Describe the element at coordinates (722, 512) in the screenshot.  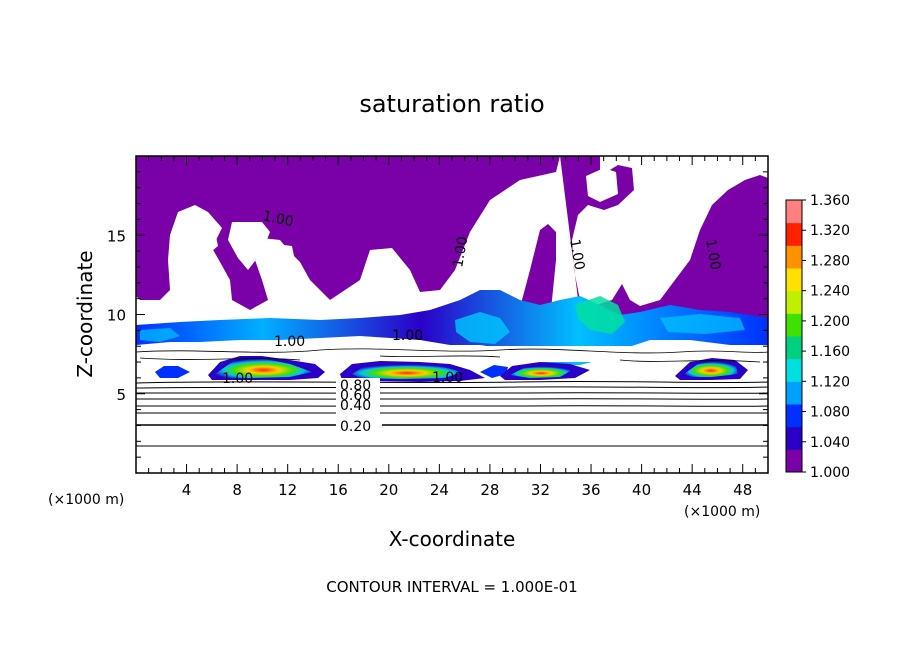
I see `x-axis-unit: (×1000 m)` at that location.